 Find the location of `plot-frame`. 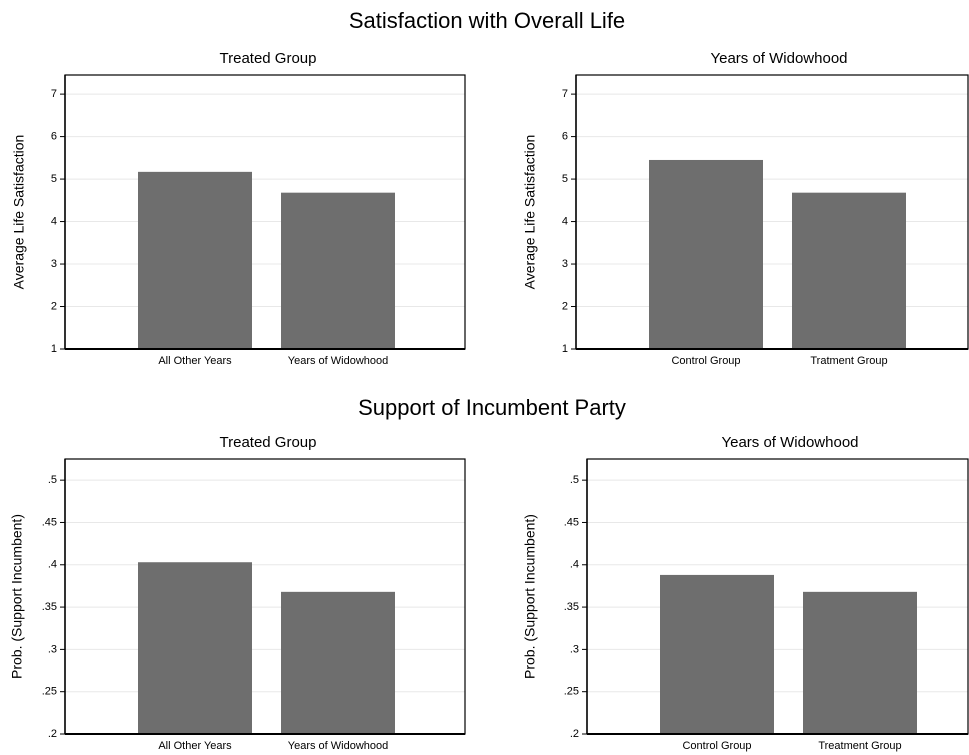

plot-frame is located at coordinates (772, 212).